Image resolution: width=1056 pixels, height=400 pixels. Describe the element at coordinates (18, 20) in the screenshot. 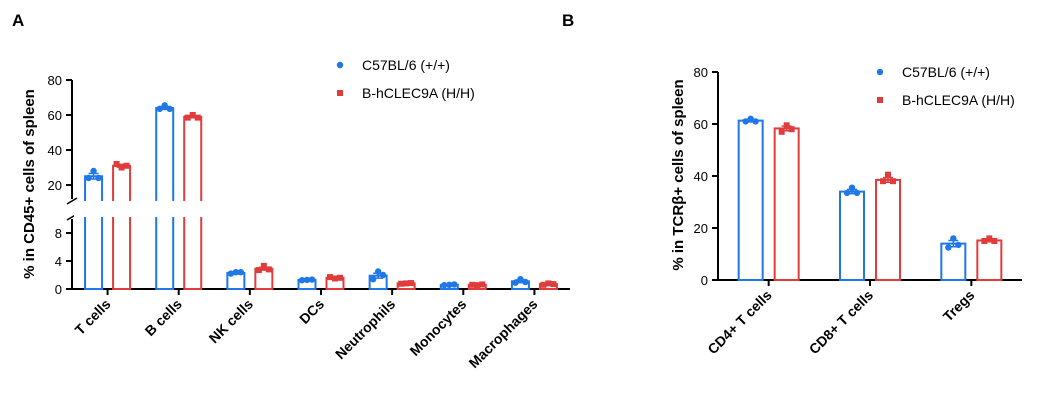

I see `panel-a-letter: A` at that location.